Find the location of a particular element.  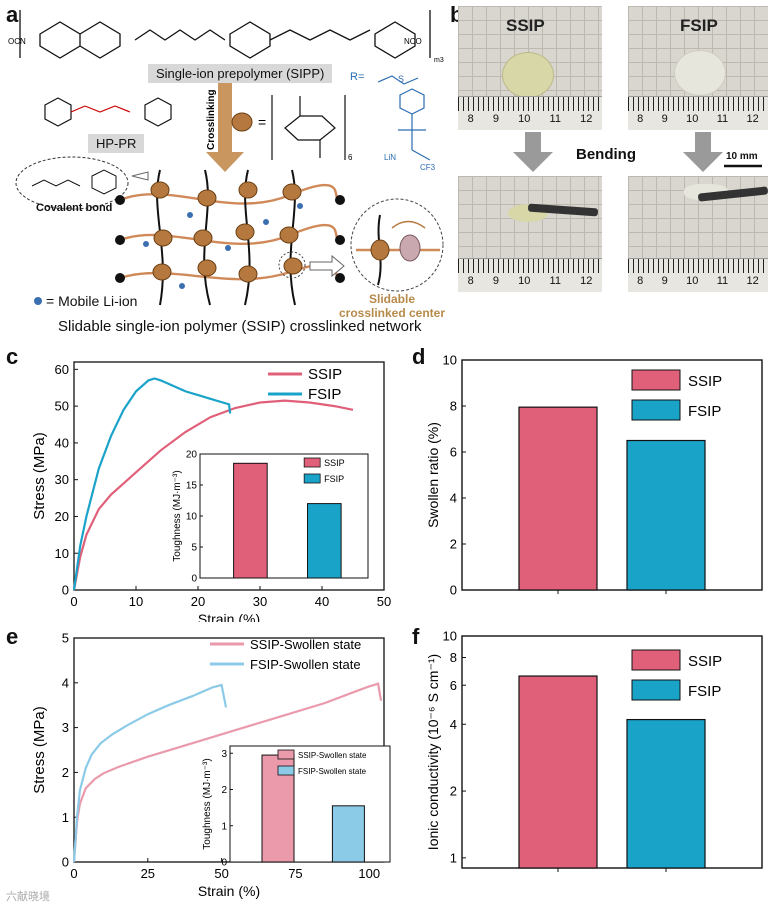

li-ion-legend-icon is located at coordinates (38, 301).